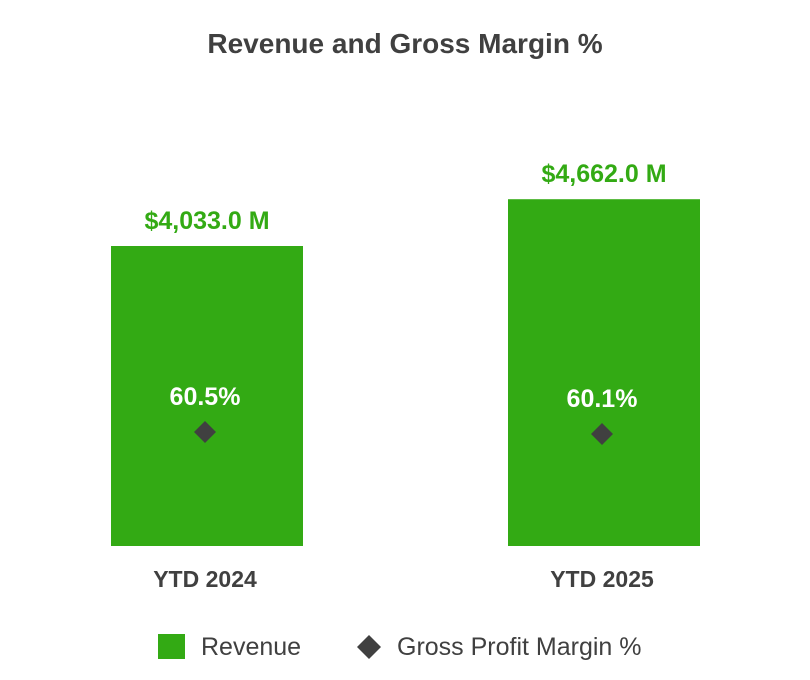 Image resolution: width=810 pixels, height=680 pixels. What do you see at coordinates (604, 373) in the screenshot?
I see `revenue-bar-2025` at bounding box center [604, 373].